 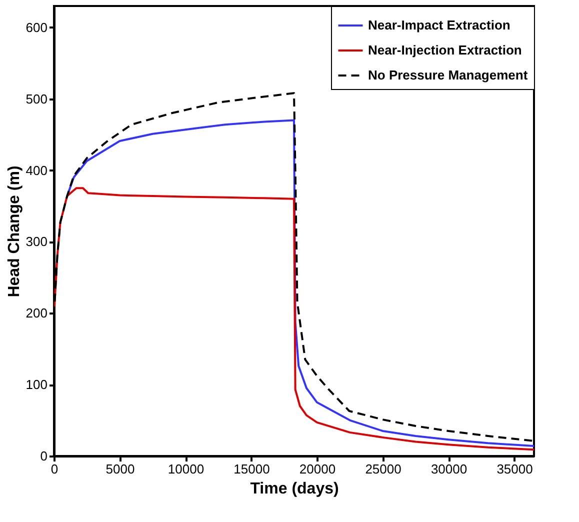 What do you see at coordinates (14, 232) in the screenshot?
I see `y-axis-title: Head Change (m)` at bounding box center [14, 232].